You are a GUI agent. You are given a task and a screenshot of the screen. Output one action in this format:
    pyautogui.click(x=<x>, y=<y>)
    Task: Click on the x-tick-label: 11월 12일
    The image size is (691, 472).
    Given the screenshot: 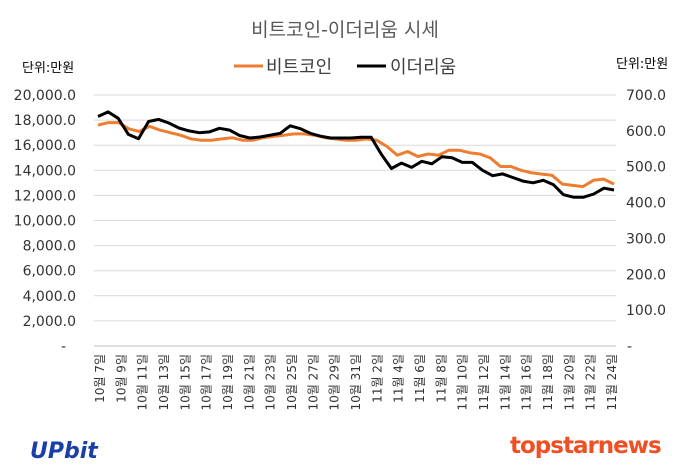 What is the action you would take?
    pyautogui.click(x=484, y=382)
    